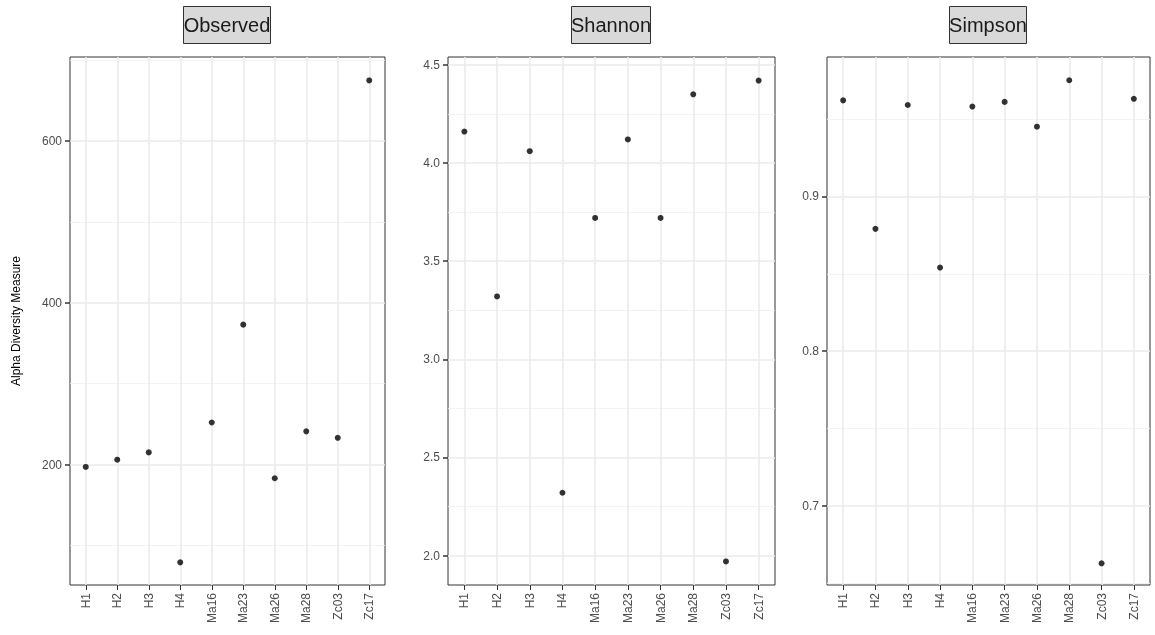 The image size is (1155, 635). What do you see at coordinates (432, 64) in the screenshot?
I see `y-tick-label: 4.5` at bounding box center [432, 64].